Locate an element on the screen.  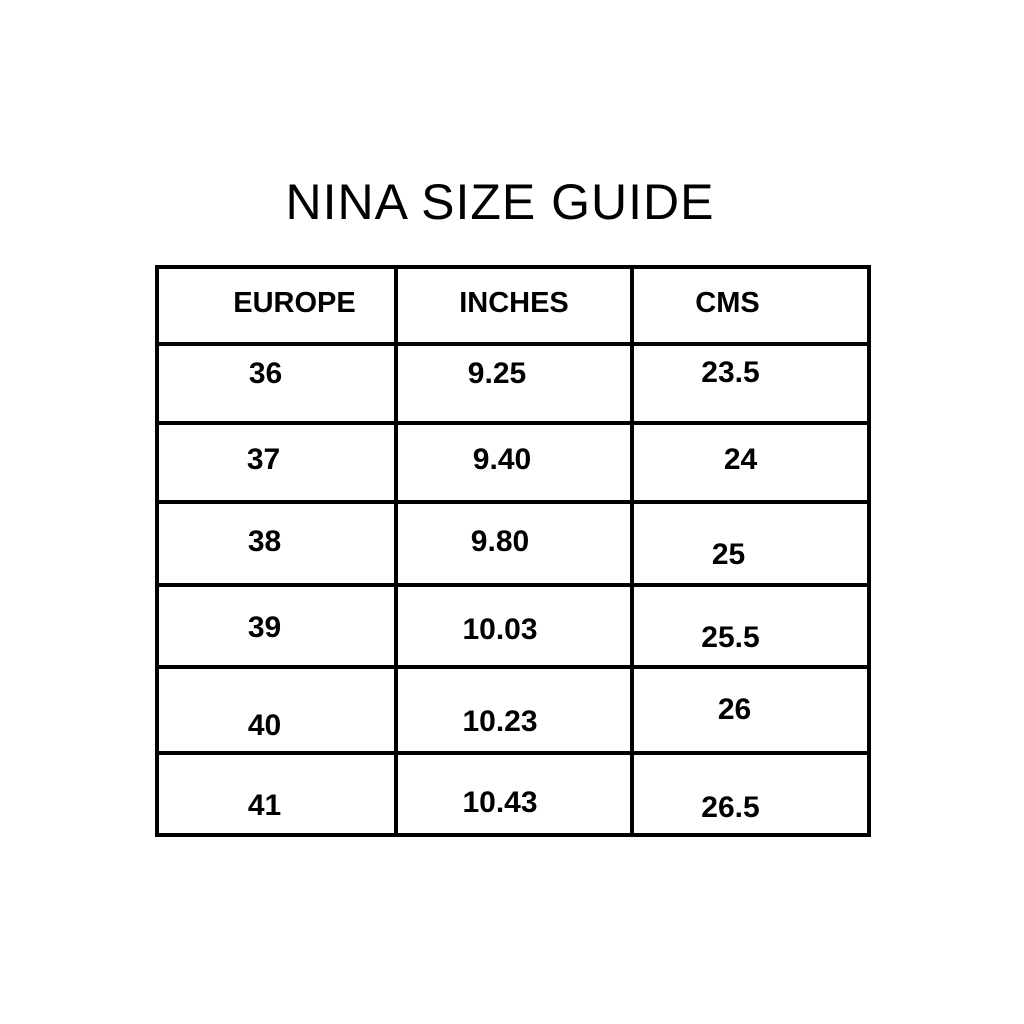
cell-cms: 26 is located at coordinates (750, 710).